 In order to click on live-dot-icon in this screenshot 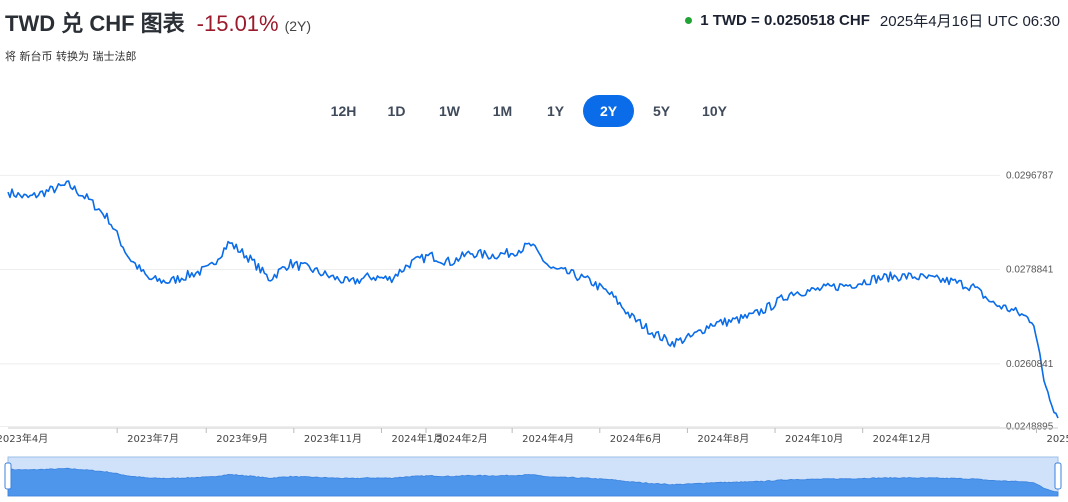, I will do `click(689, 20)`.